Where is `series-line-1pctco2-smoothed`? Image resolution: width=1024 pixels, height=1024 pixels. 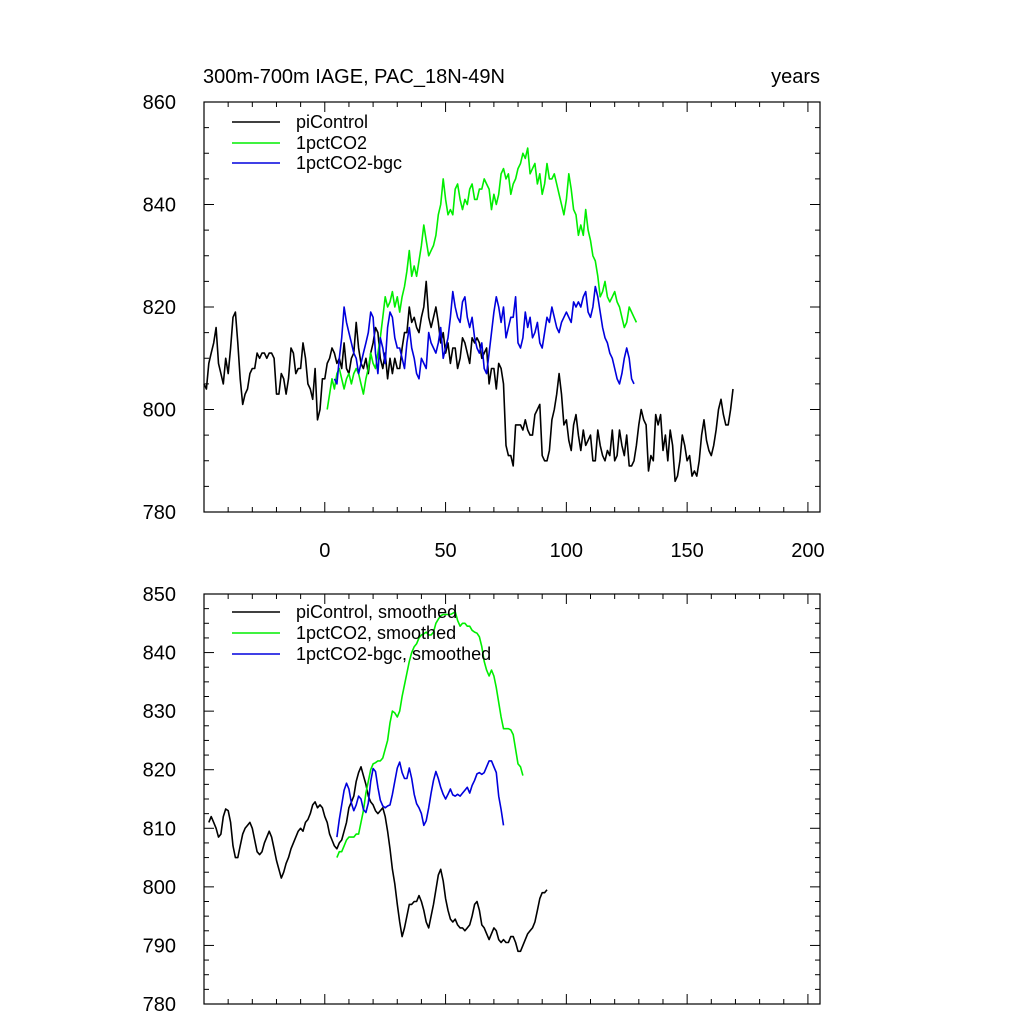
series-line-1pctco2-smoothed is located at coordinates (430, 734).